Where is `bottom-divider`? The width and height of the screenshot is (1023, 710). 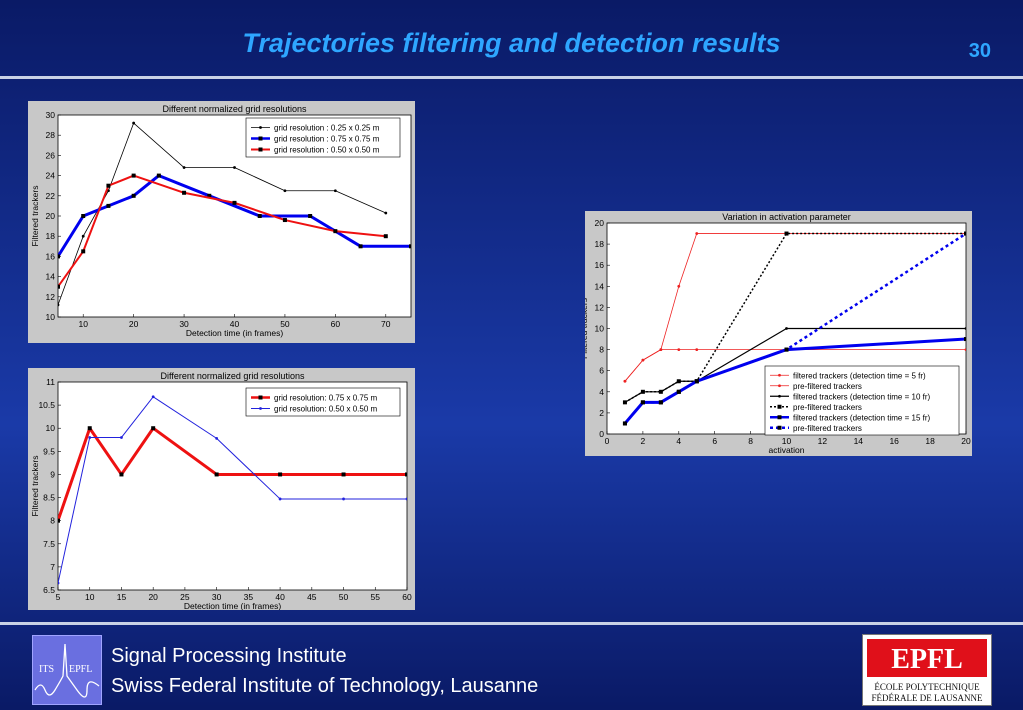
bottom-divider is located at coordinates (511, 623).